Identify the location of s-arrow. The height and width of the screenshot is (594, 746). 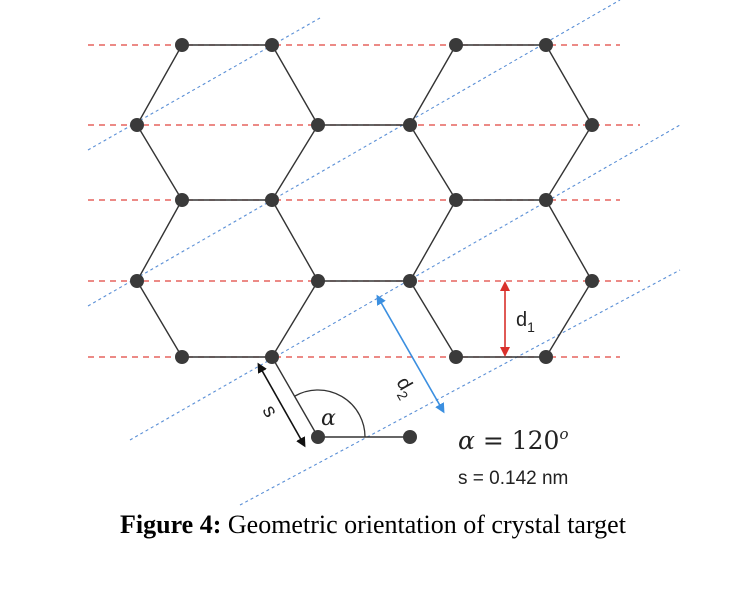
(281, 405).